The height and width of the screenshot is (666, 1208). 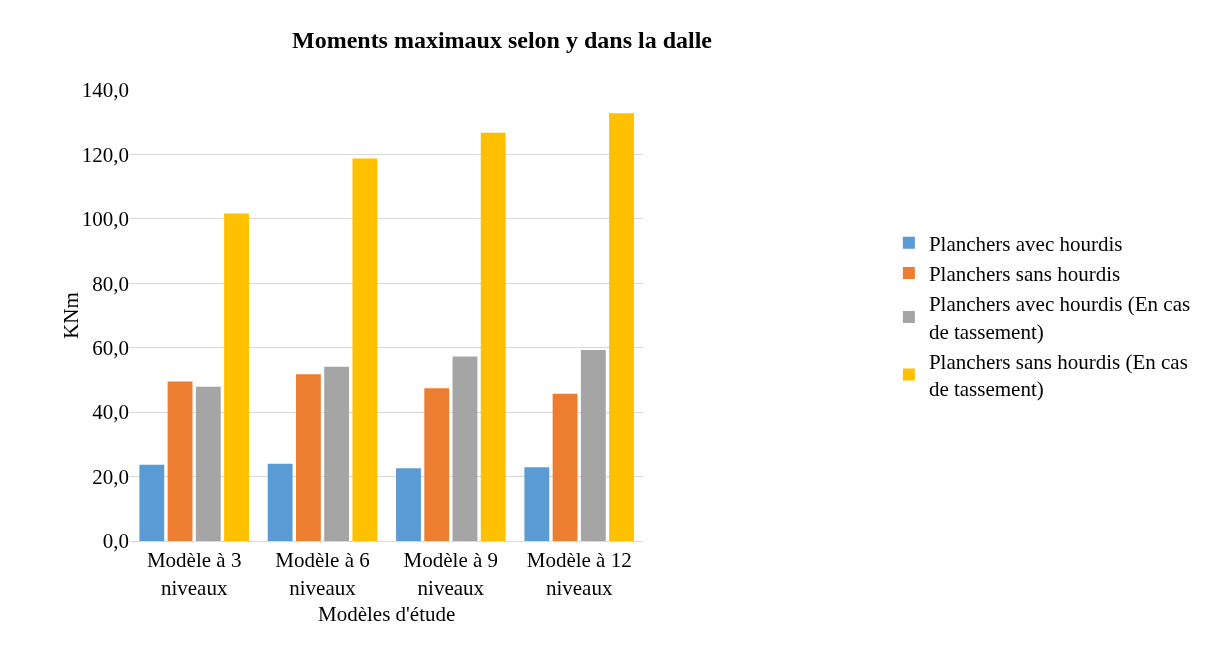 I want to click on y-tick-label: 100,0, so click(x=105, y=219).